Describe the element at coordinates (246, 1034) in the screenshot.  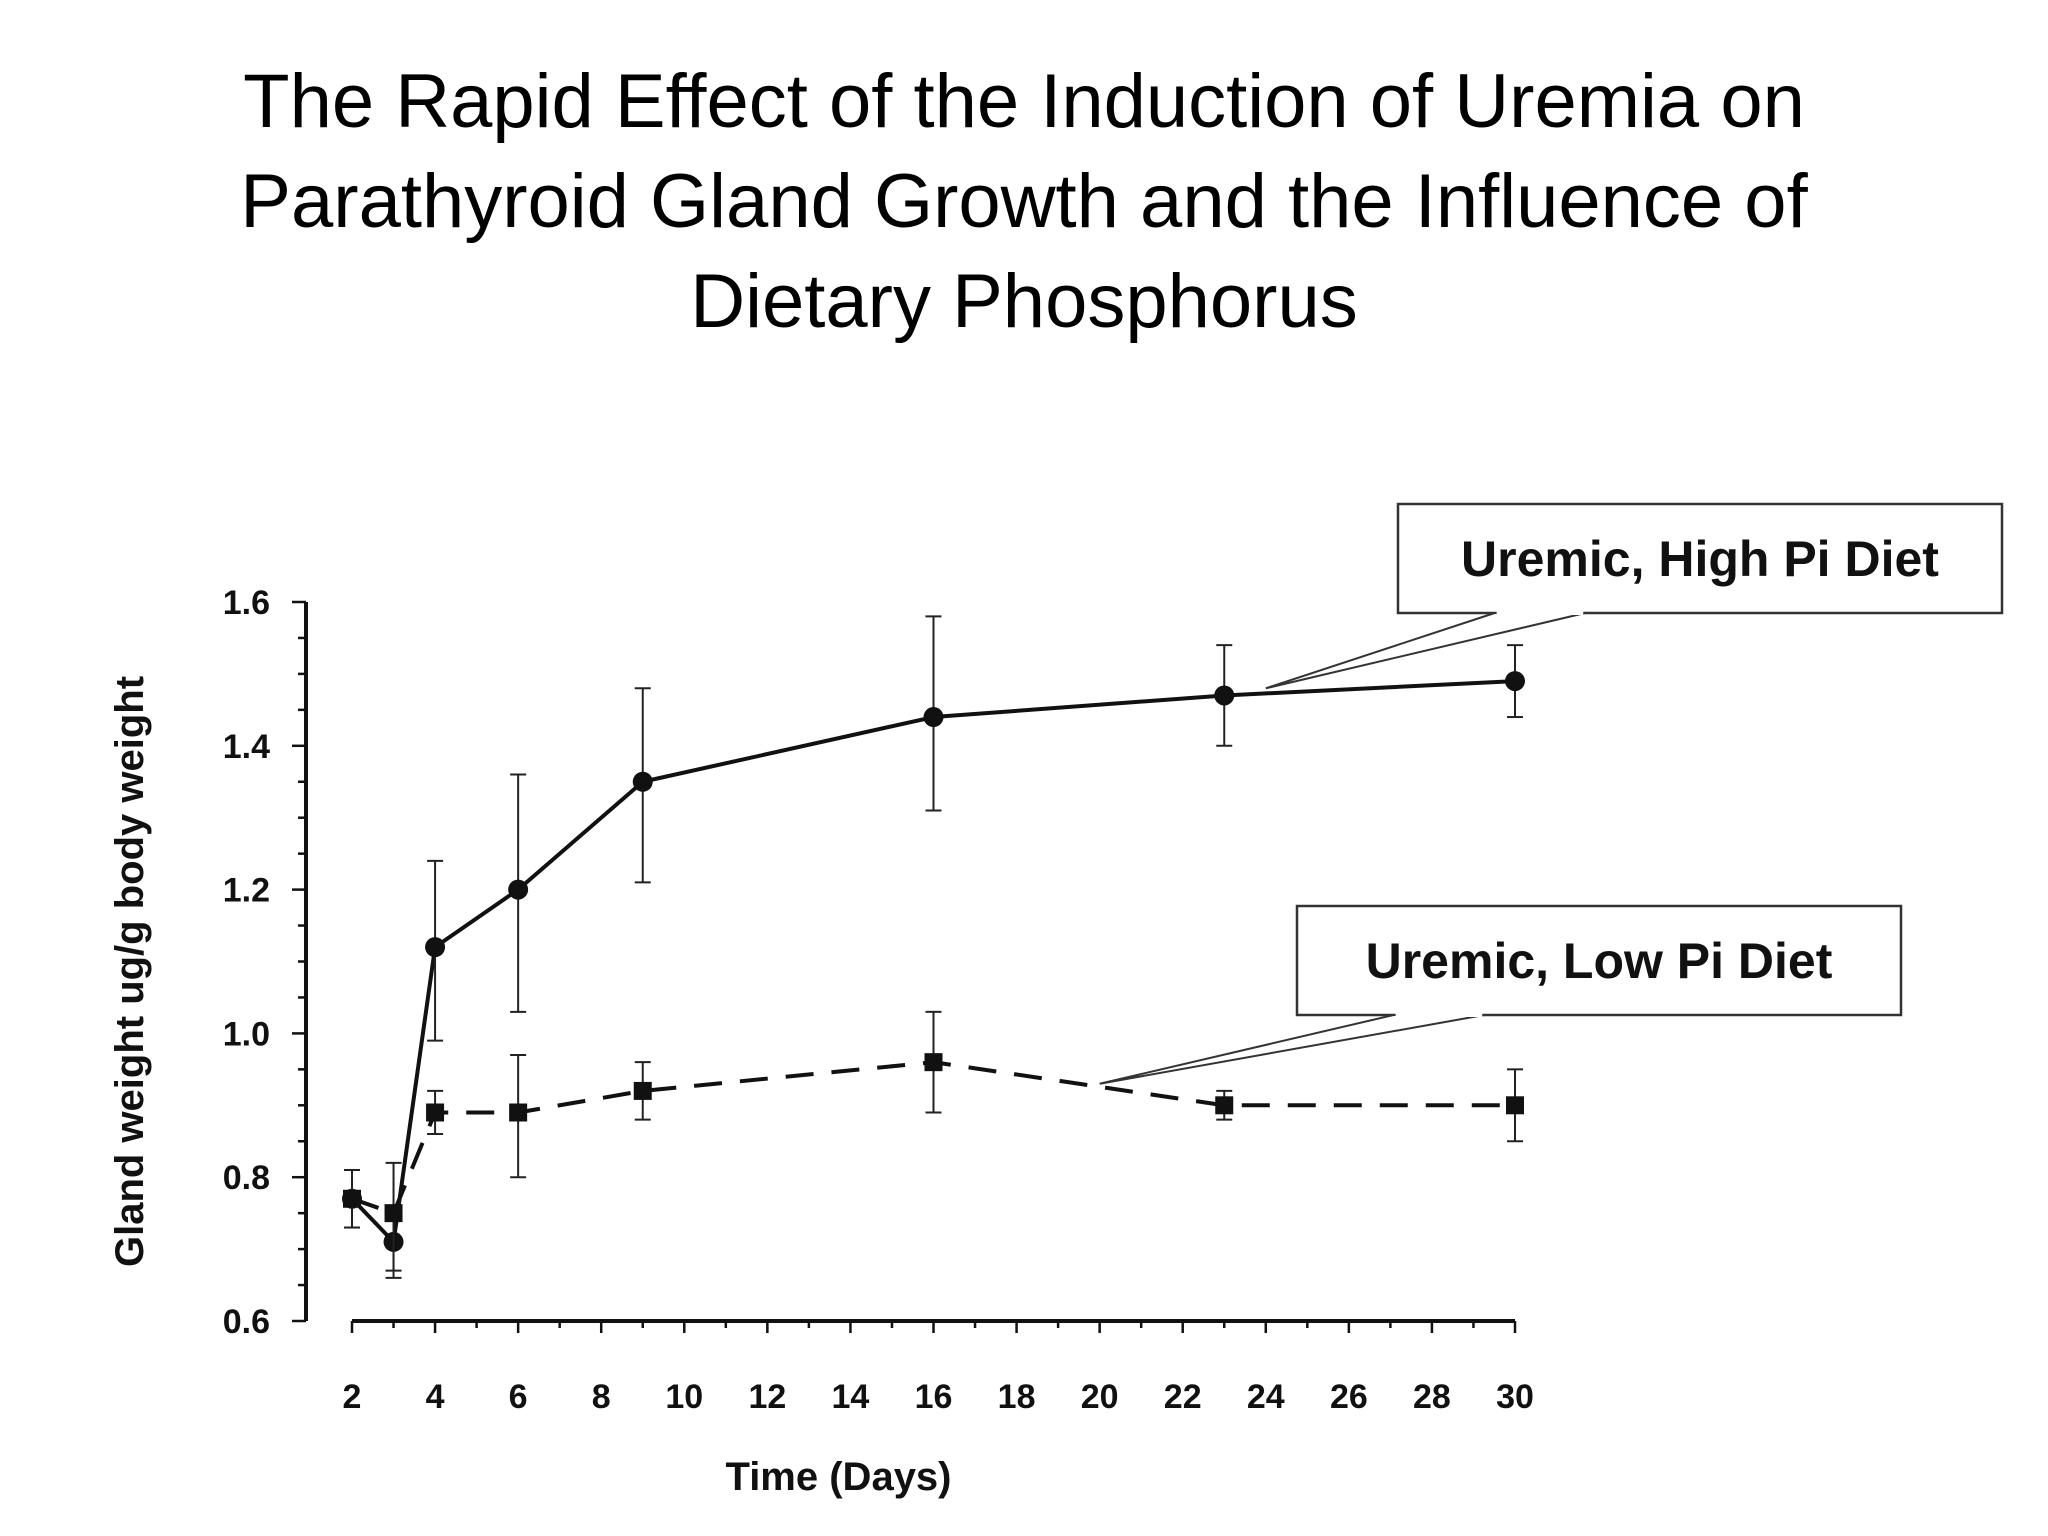
I see `y-tick-label: 1.0` at that location.